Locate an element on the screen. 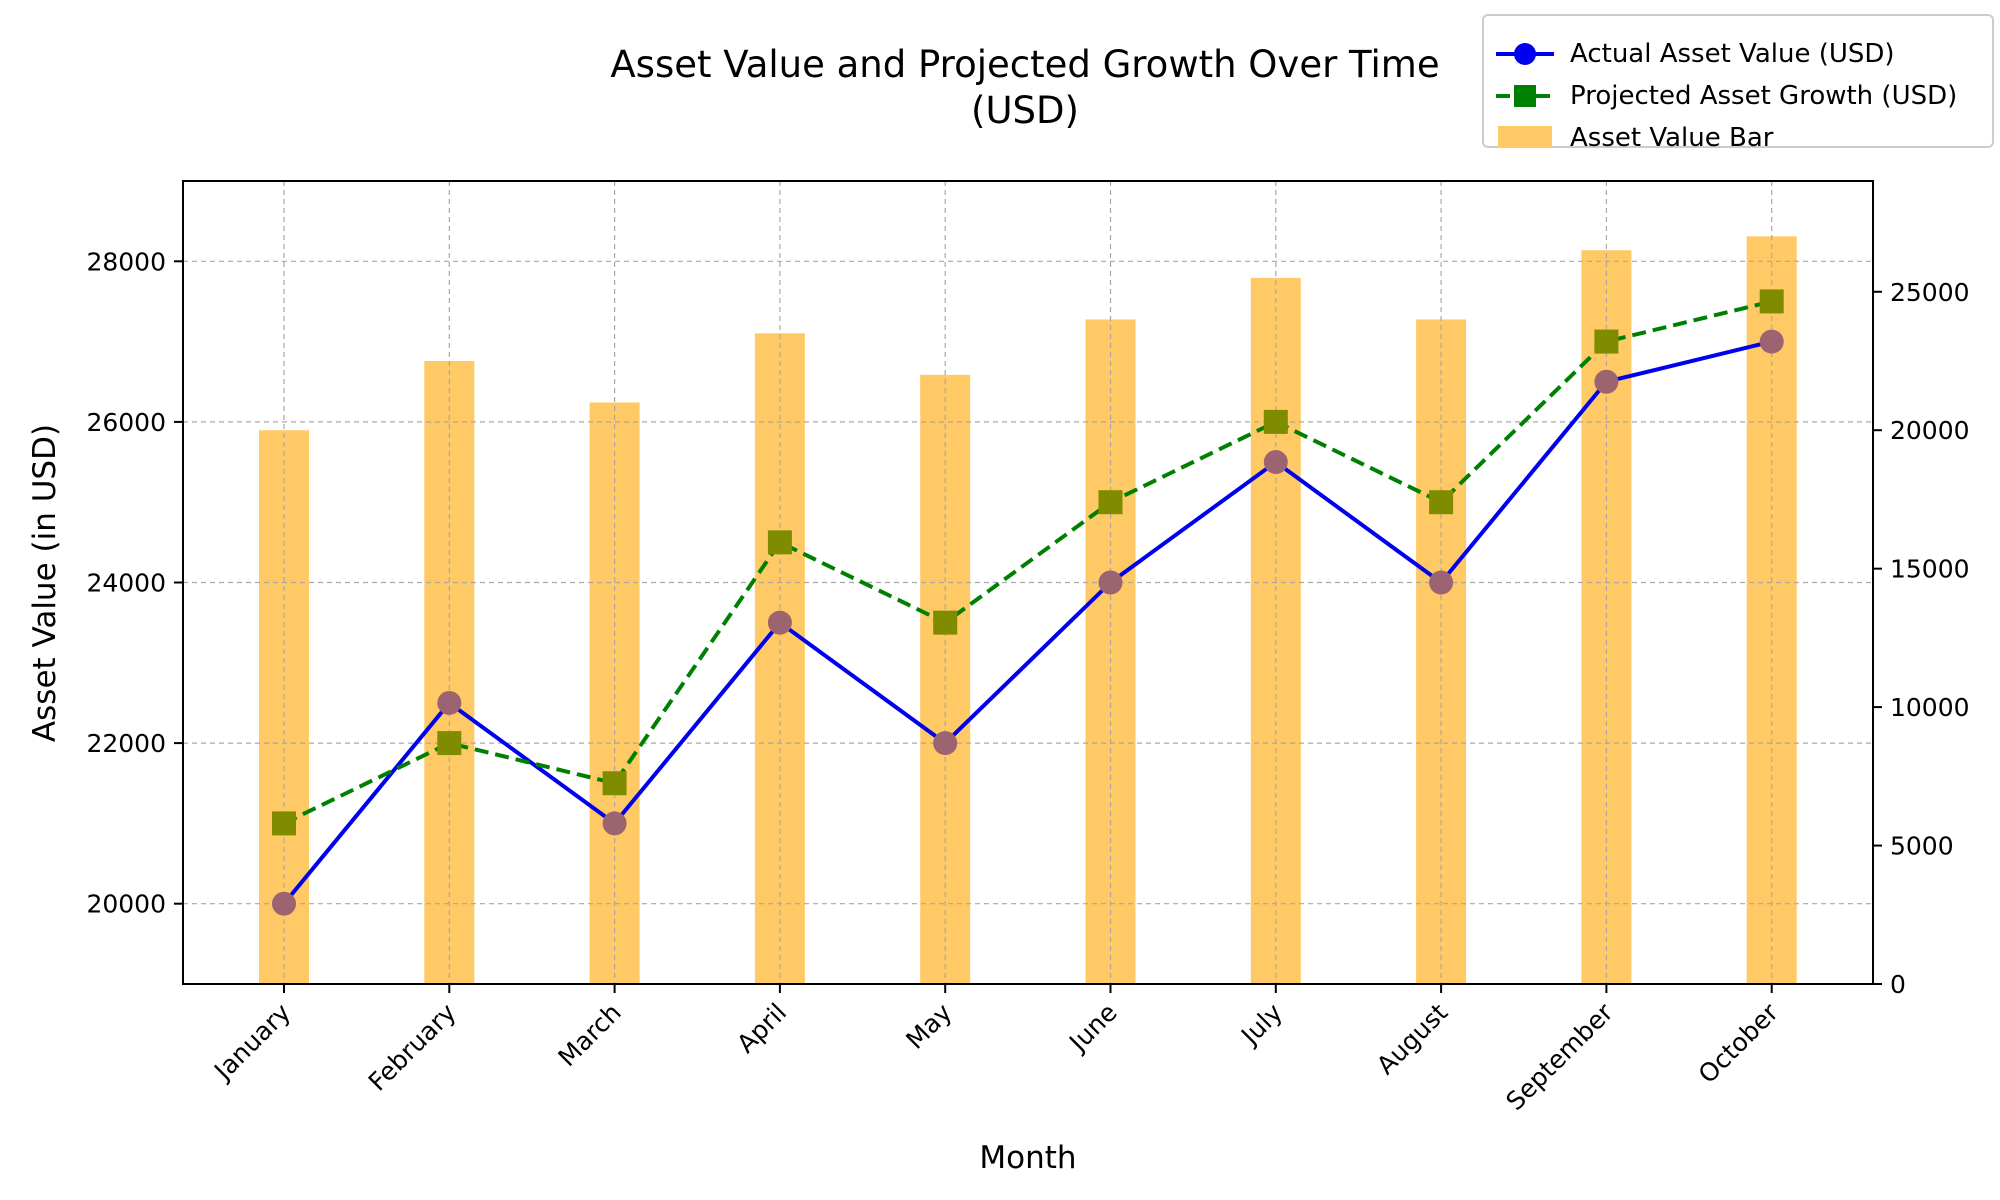 The image size is (2000, 1200). legend-label-actual: Actual Asset Value (USD) is located at coordinates (1732, 54).